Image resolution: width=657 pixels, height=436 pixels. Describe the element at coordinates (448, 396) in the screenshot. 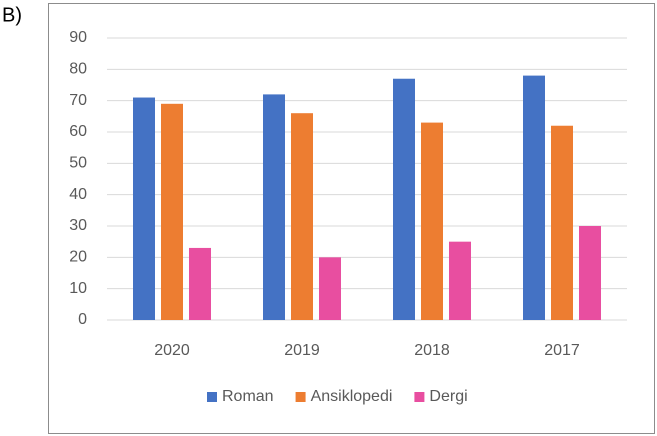

I see `legend-label: Dergi` at that location.